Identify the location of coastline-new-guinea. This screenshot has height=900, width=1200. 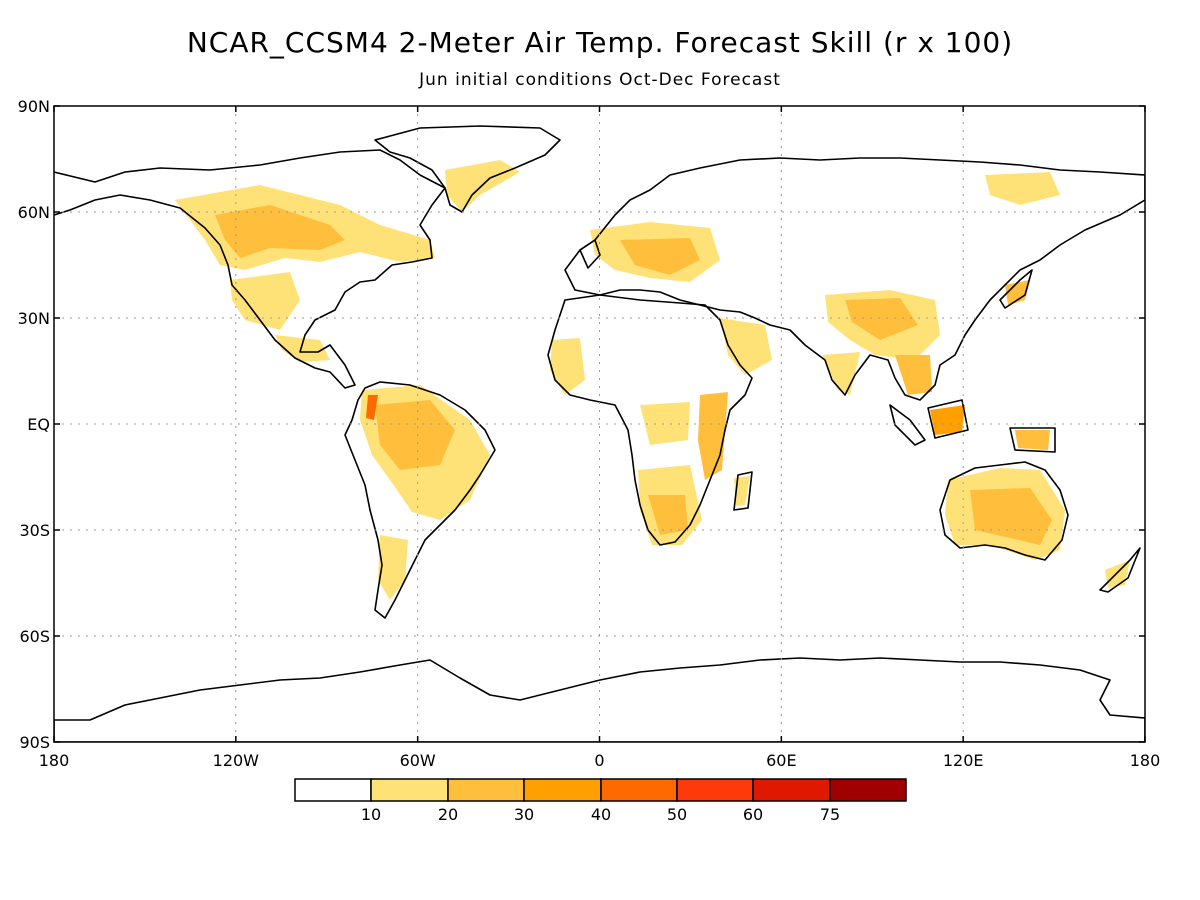
(1032, 440).